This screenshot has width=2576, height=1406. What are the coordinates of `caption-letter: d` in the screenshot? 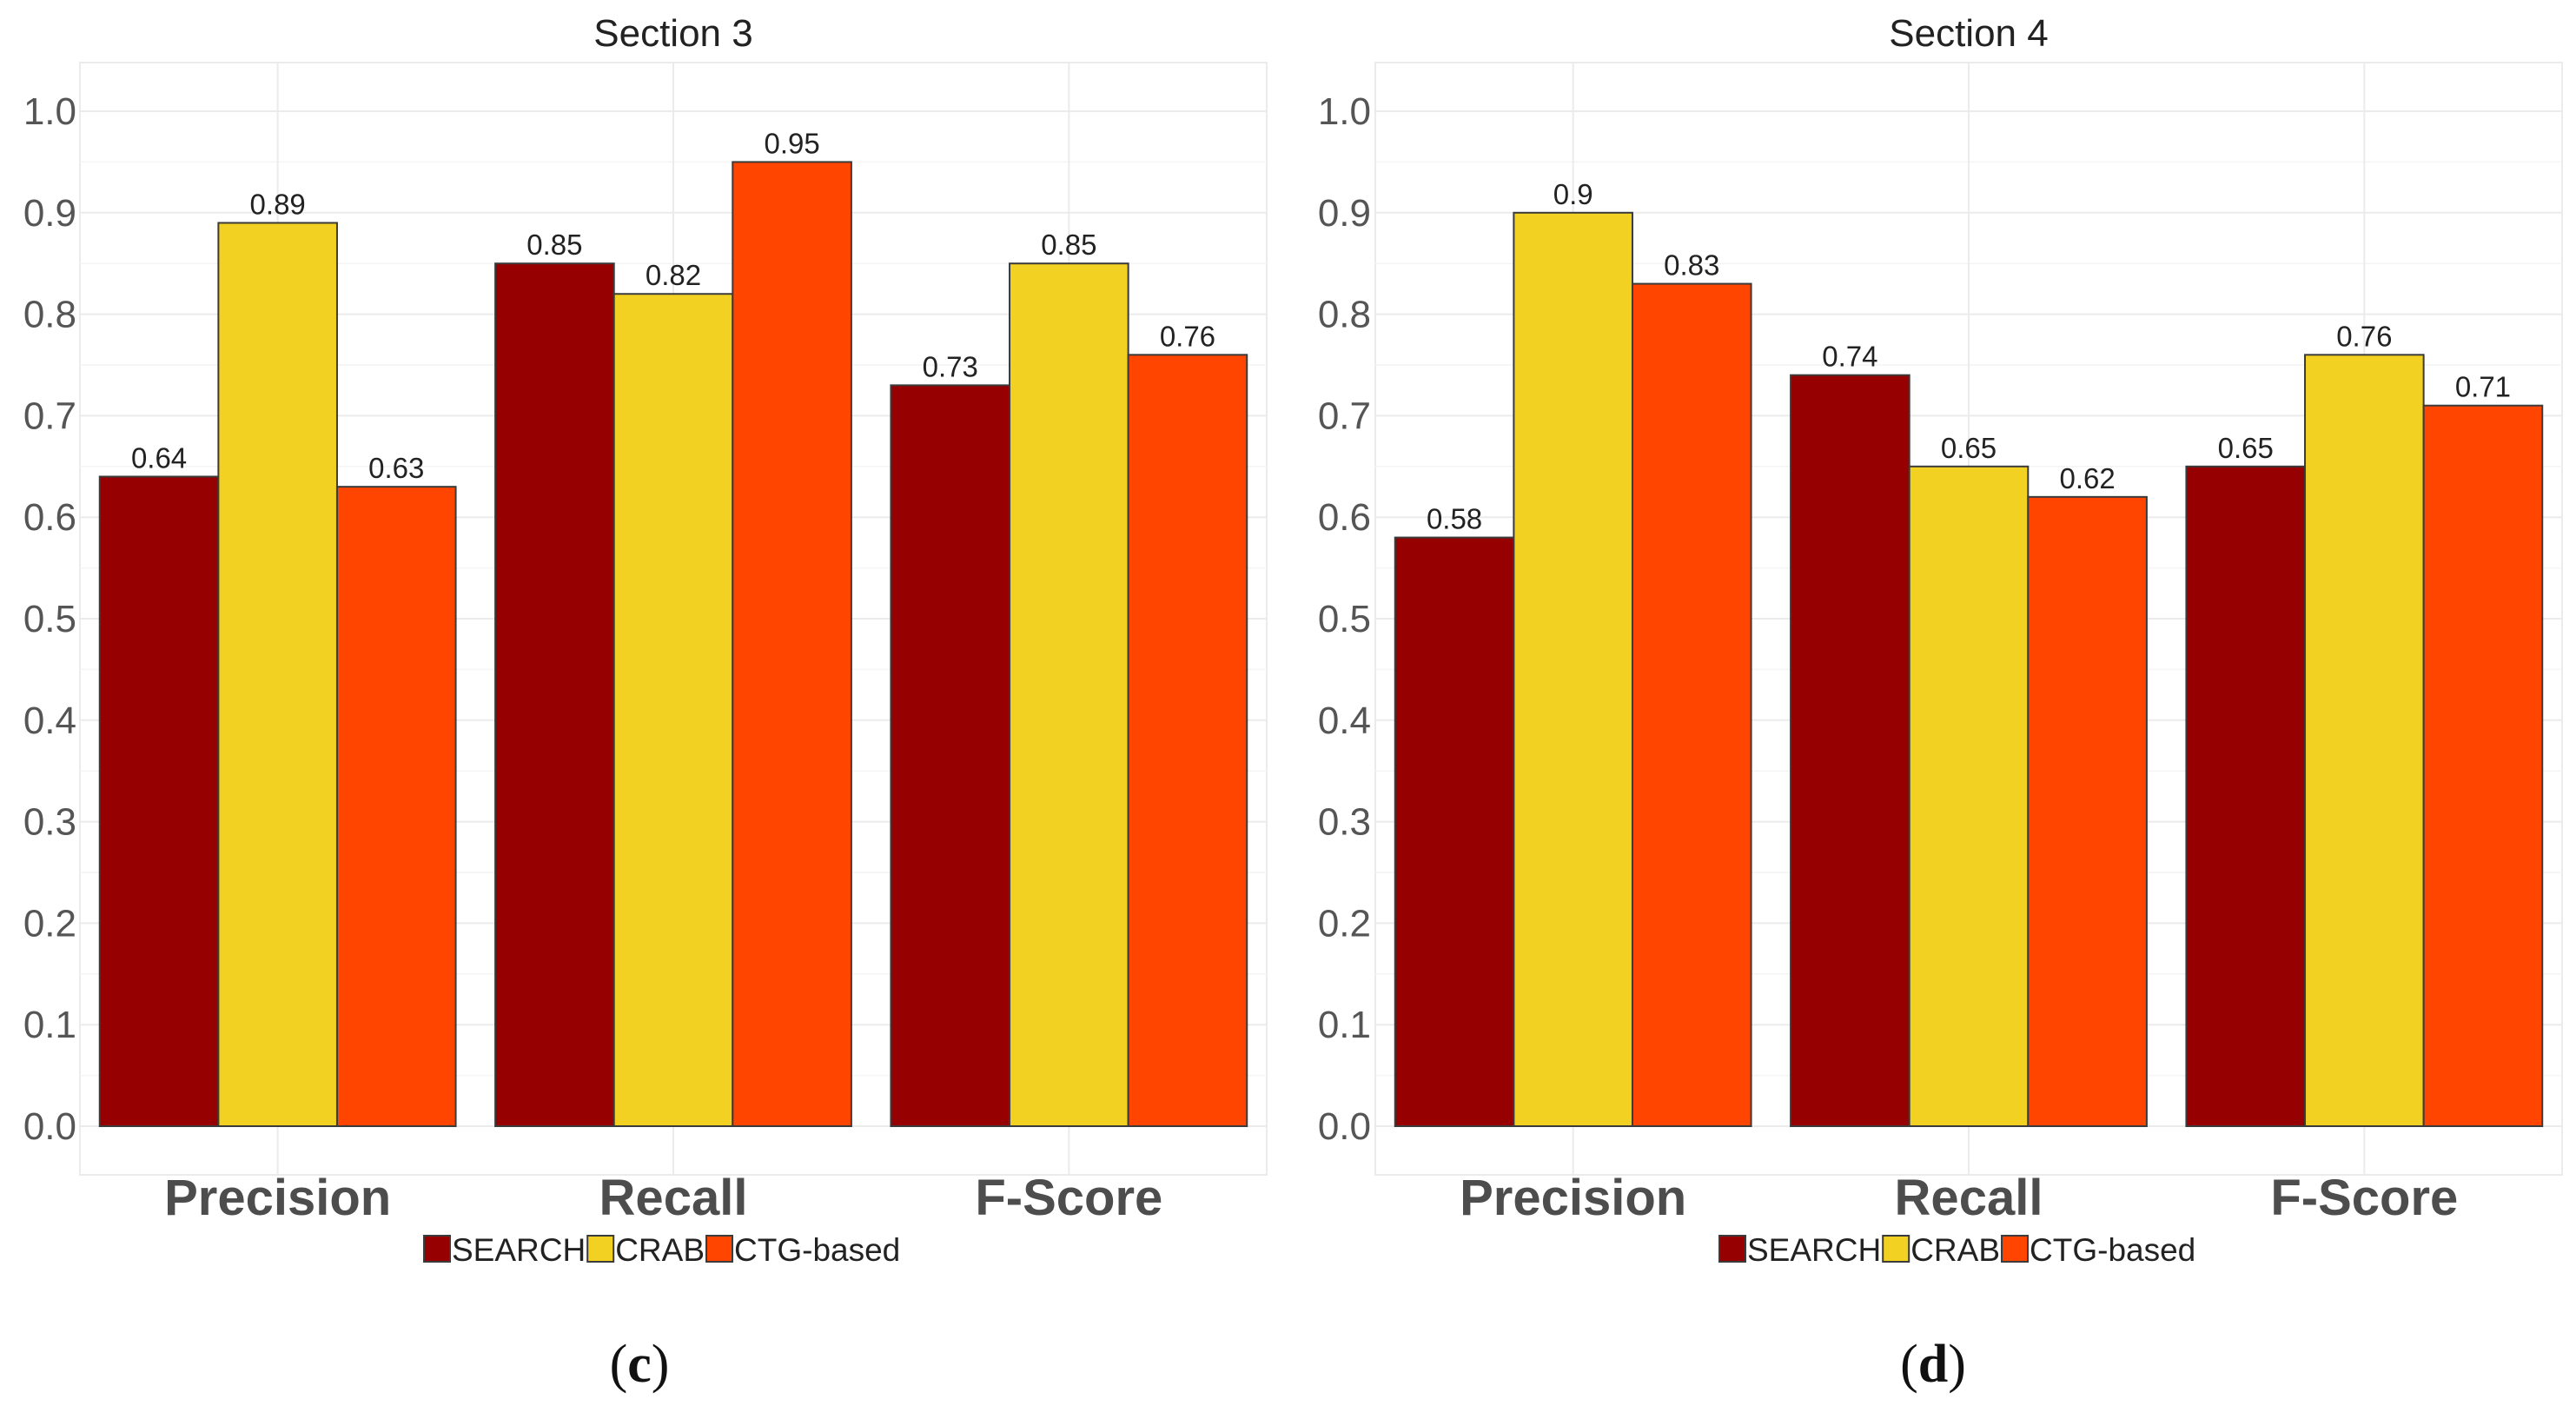 It's located at (1933, 1365).